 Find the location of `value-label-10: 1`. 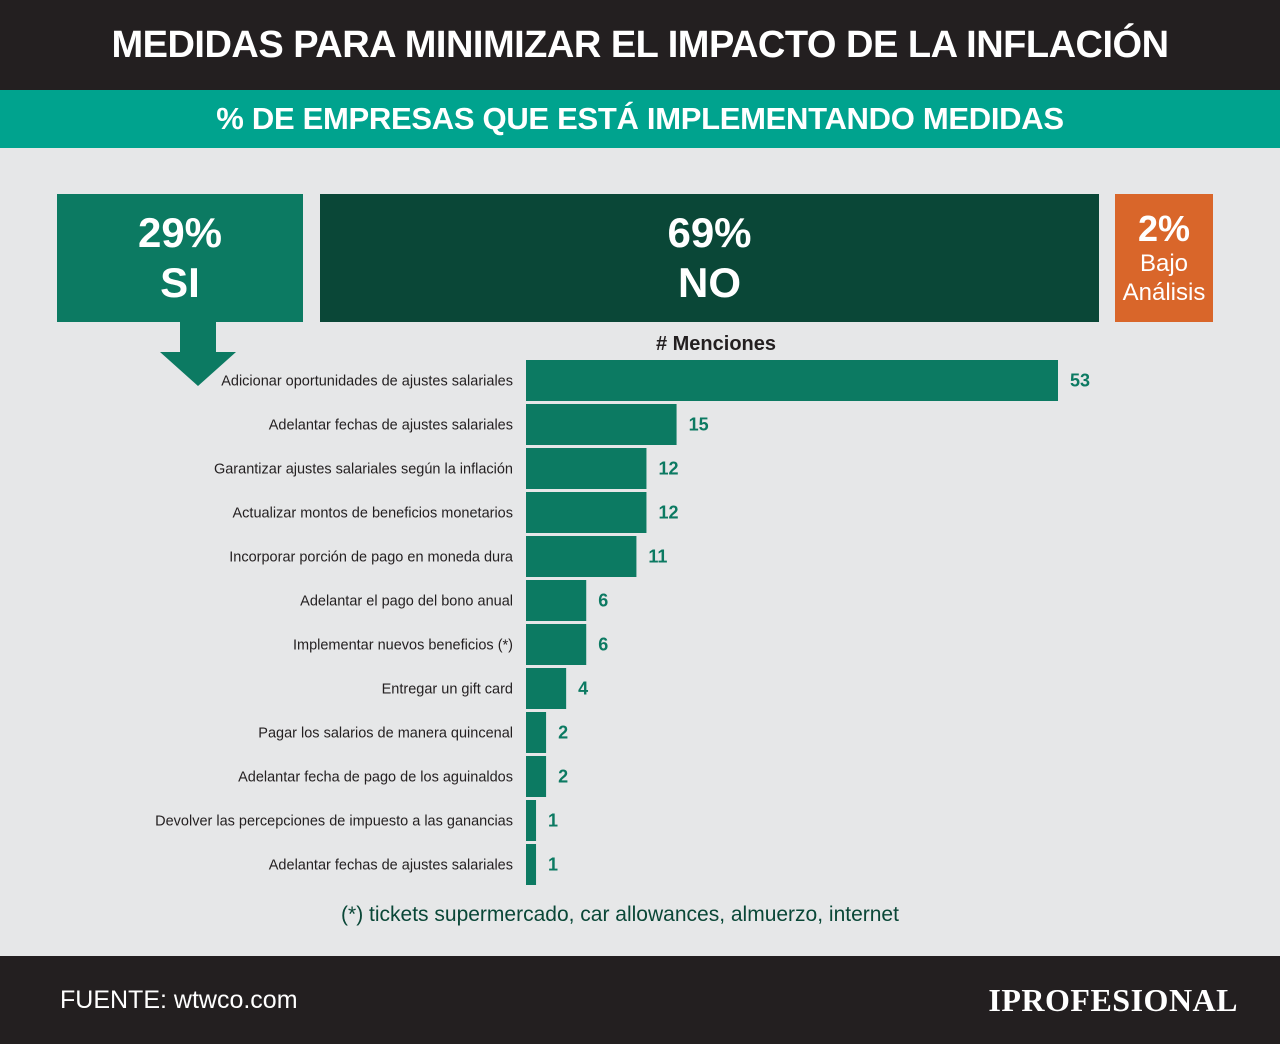

value-label-10: 1 is located at coordinates (553, 821).